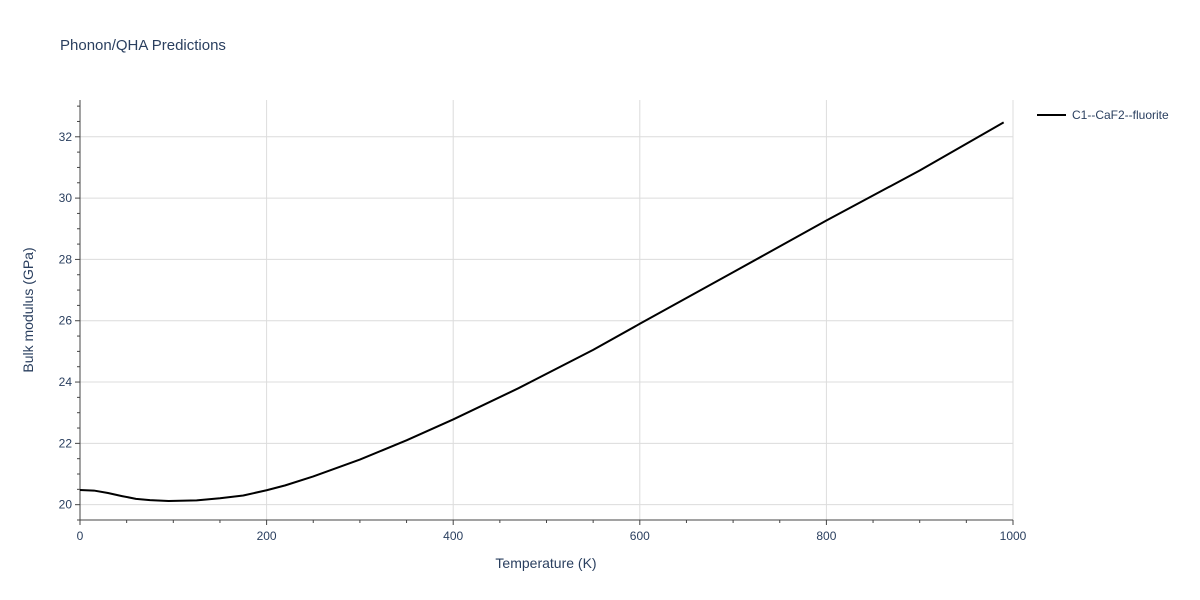 The height and width of the screenshot is (600, 1200). I want to click on y-tick-label: 28, so click(66, 259).